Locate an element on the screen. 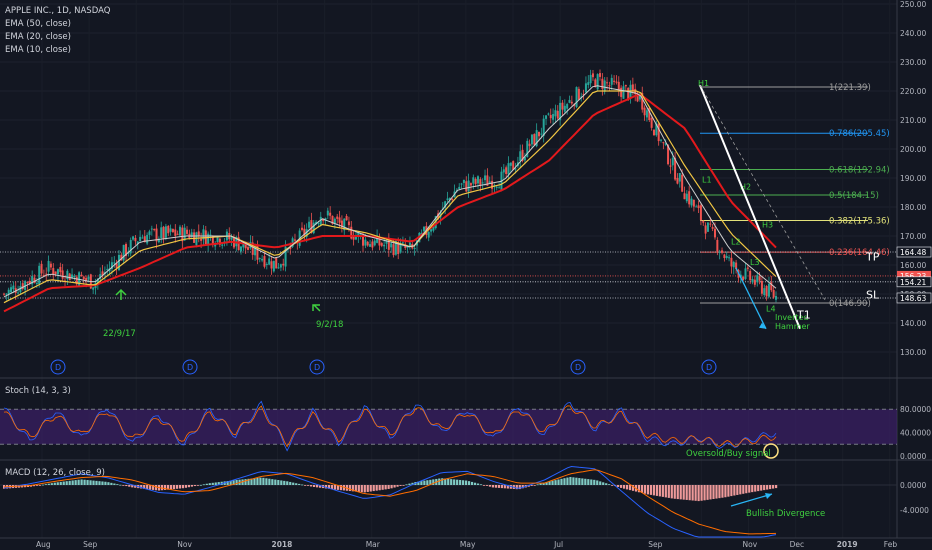 The image size is (932, 550). sl-label: SL is located at coordinates (873, 294).